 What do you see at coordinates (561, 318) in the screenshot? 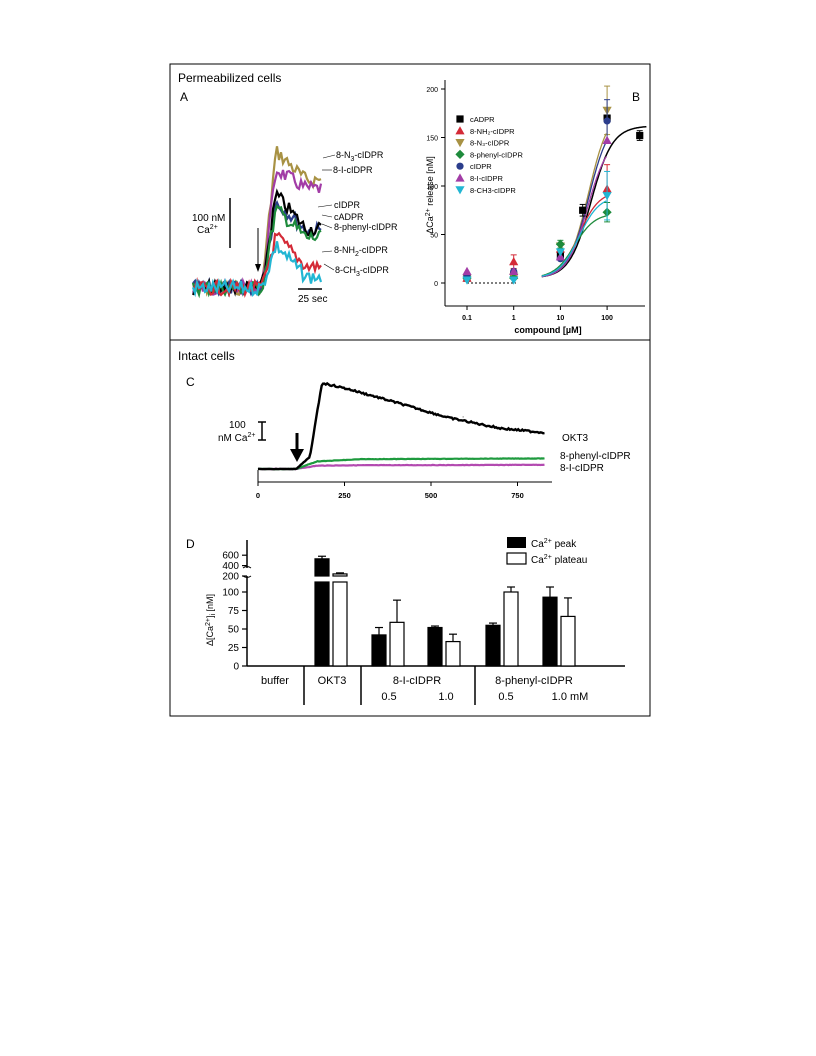
I see `b-x-tick-label: 10` at bounding box center [561, 318].